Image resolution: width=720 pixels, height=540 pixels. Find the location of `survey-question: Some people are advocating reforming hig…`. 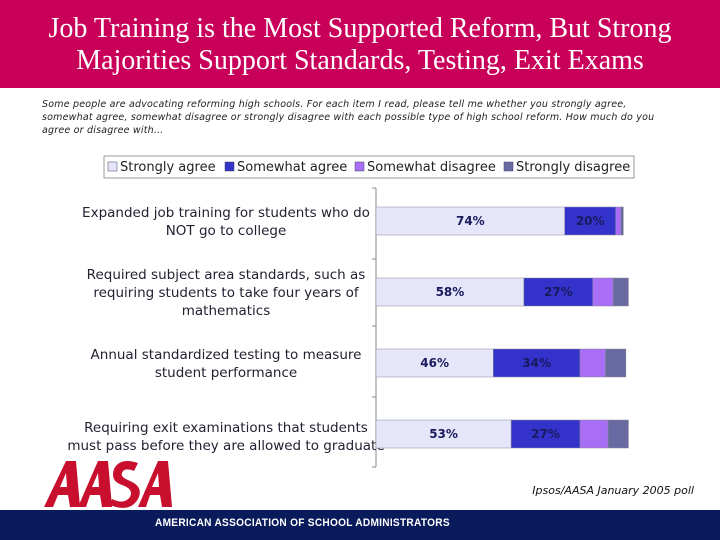

survey-question: Some people are advocating reforming hig… is located at coordinates (348, 117).